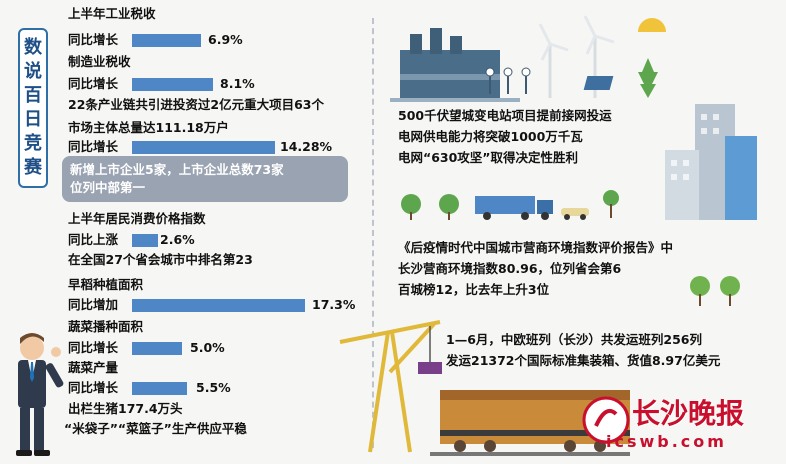 The height and width of the screenshot is (464, 786). I want to click on power-line2: 电网供电能力将突破1000万千瓦, so click(490, 136).